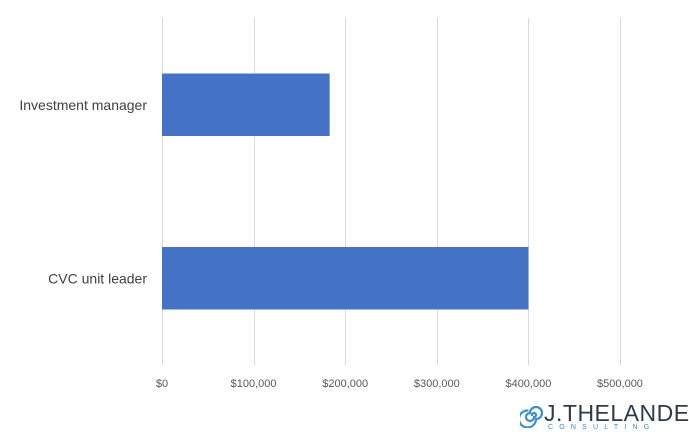 The width and height of the screenshot is (689, 445). What do you see at coordinates (97, 278) in the screenshot?
I see `category-label: CVC unit leader` at bounding box center [97, 278].